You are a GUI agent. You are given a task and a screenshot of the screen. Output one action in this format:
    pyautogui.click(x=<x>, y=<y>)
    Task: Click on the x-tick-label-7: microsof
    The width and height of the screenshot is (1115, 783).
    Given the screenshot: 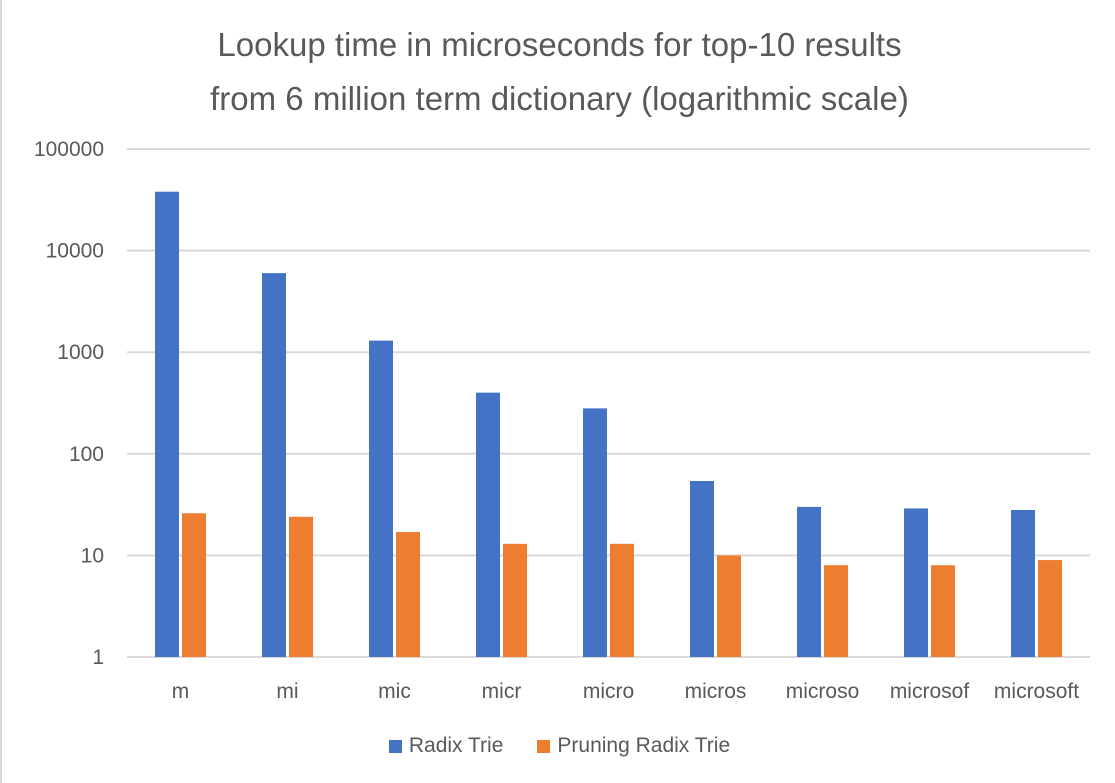 What is the action you would take?
    pyautogui.click(x=930, y=691)
    